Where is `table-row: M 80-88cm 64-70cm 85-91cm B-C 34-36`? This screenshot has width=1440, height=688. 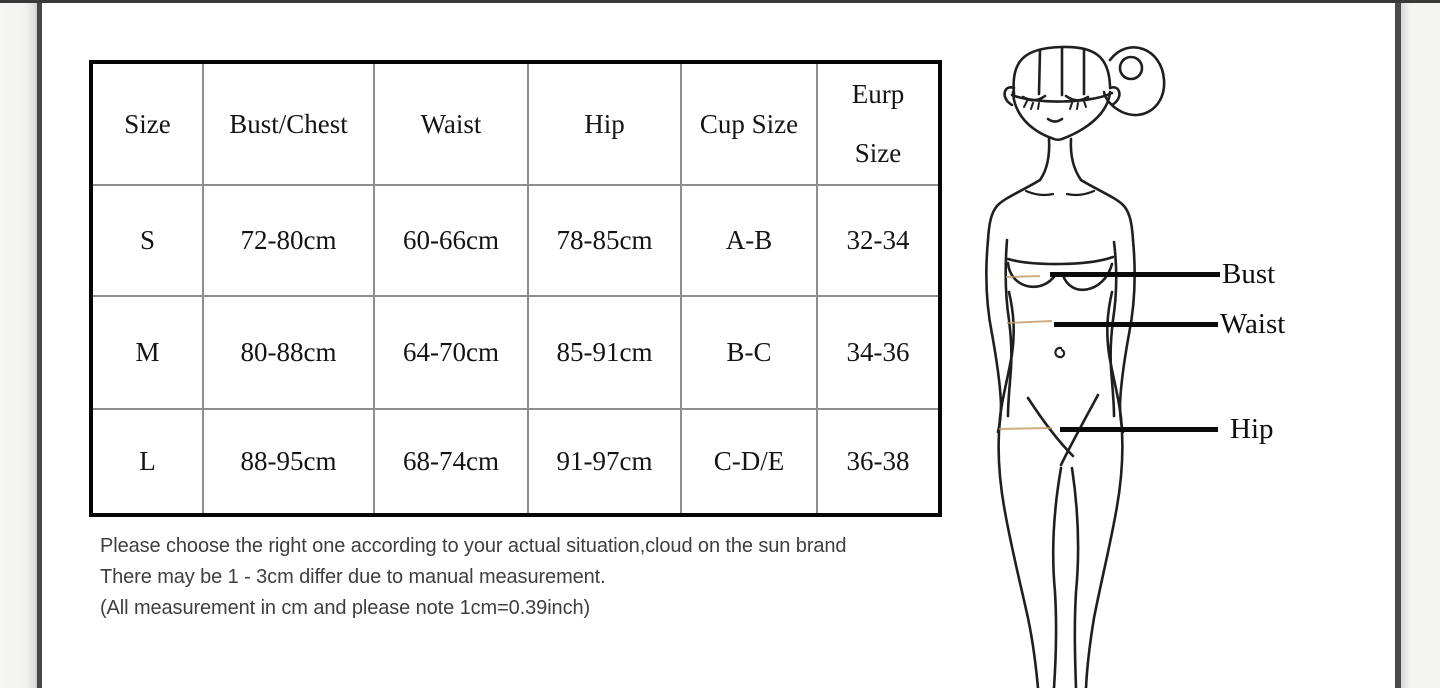 table-row: M 80-88cm 64-70cm 85-91cm B-C 34-36 is located at coordinates (515, 352).